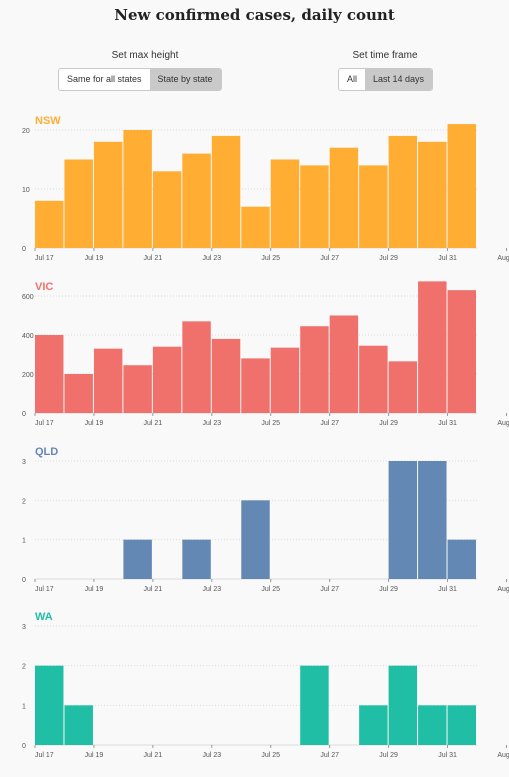  What do you see at coordinates (270, 423) in the screenshot?
I see `vic-x-tick-label: Jul 25` at bounding box center [270, 423].